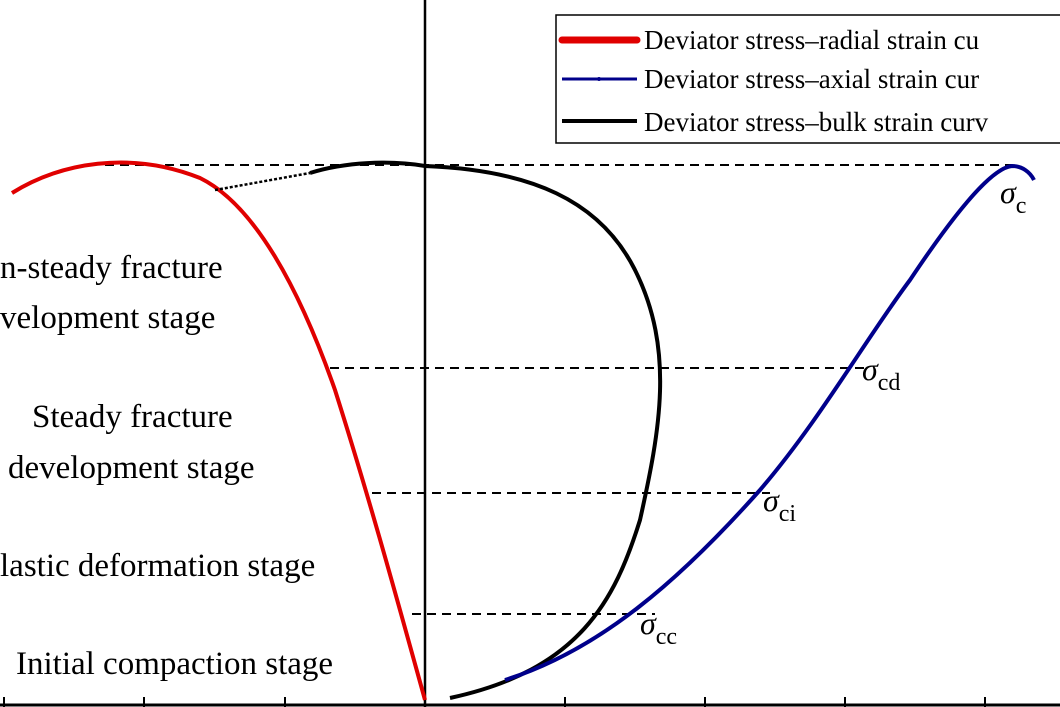 The height and width of the screenshot is (707, 1060). I want to click on sigma-cc-label: σcc, so click(658, 627).